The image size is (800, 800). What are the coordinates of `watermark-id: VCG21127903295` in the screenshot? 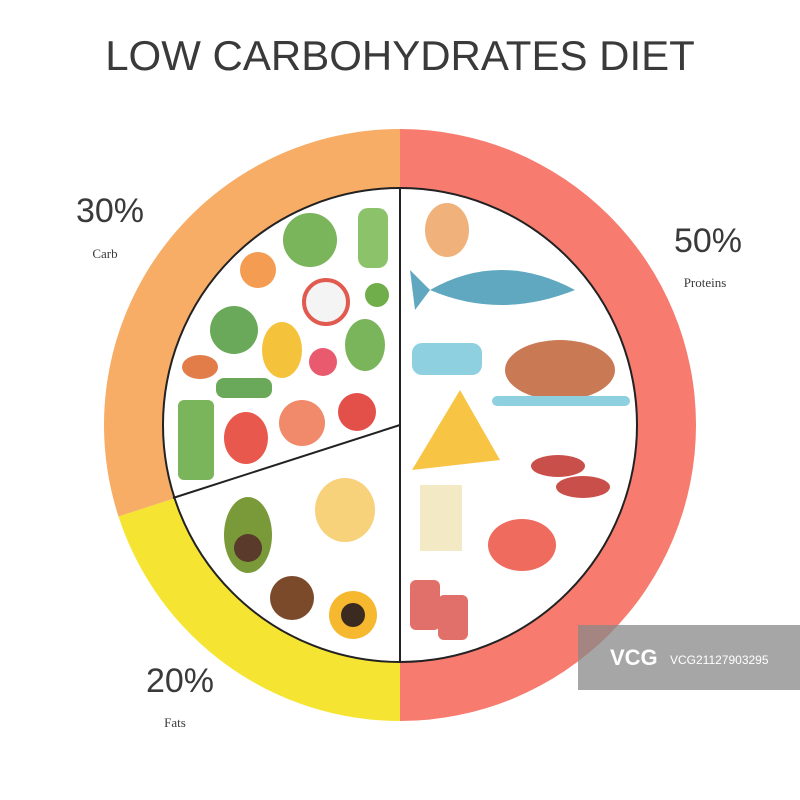 It's located at (719, 660).